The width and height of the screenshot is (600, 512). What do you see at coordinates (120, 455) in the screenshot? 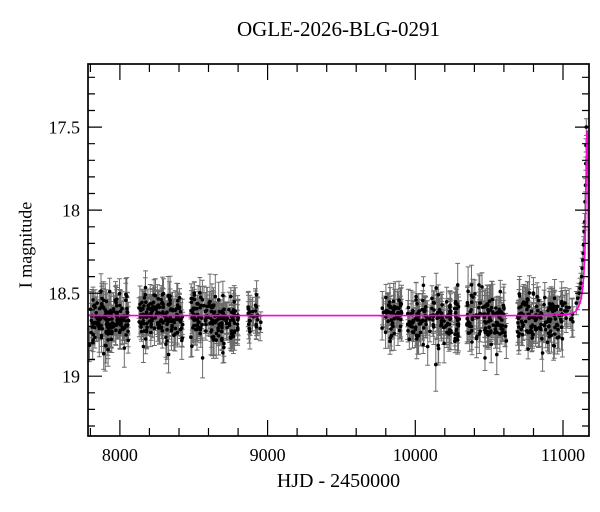
I see `svg-text: 8000` at bounding box center [120, 455].